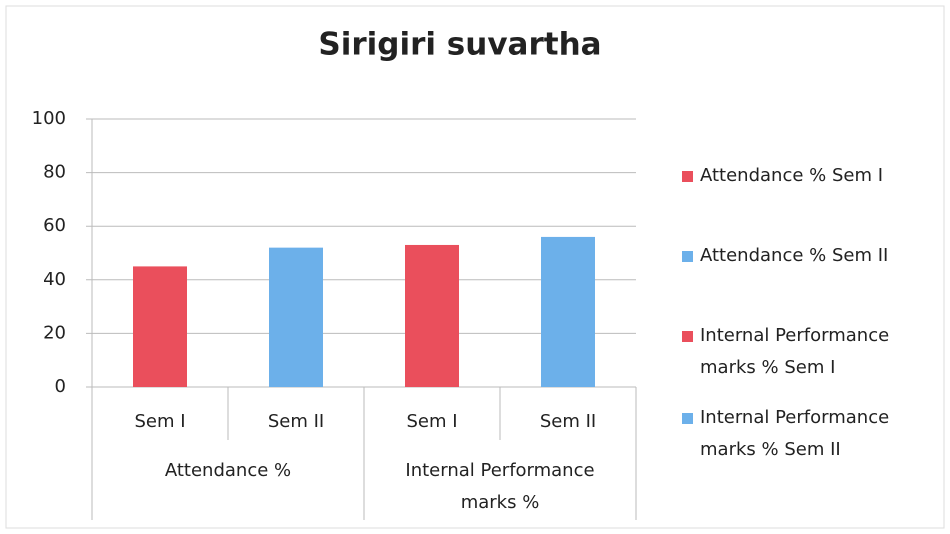 The width and height of the screenshot is (950, 534). Describe the element at coordinates (228, 470) in the screenshot. I see `group-label: Attendance %` at that location.